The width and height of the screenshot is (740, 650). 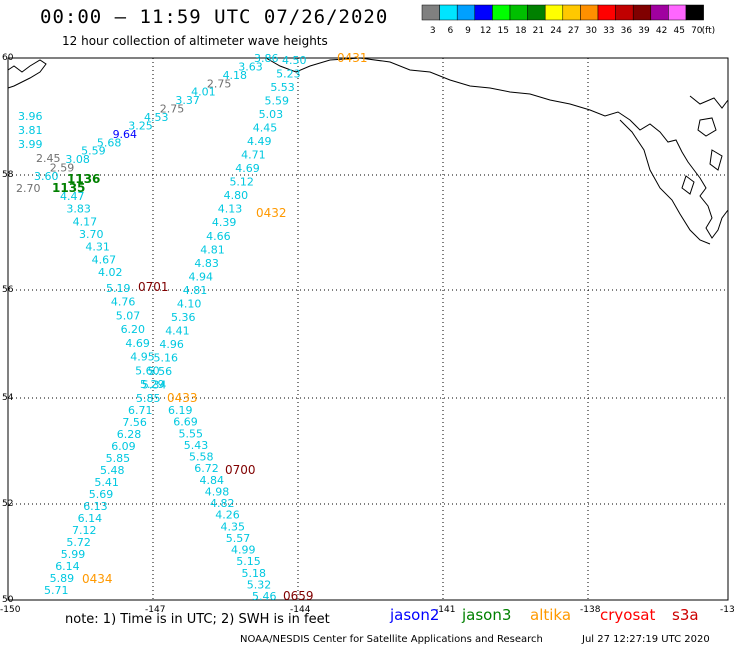 I want to click on swh-value: 5.34, so click(x=154, y=384).